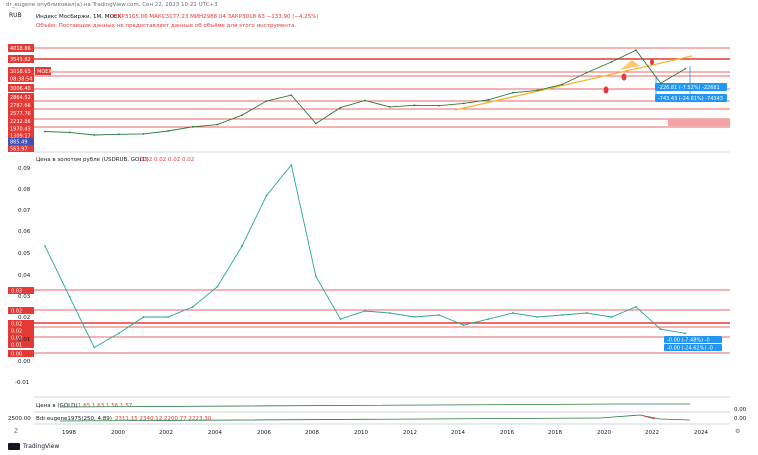  I want to click on price-label: 2864.52, so click(20, 98).